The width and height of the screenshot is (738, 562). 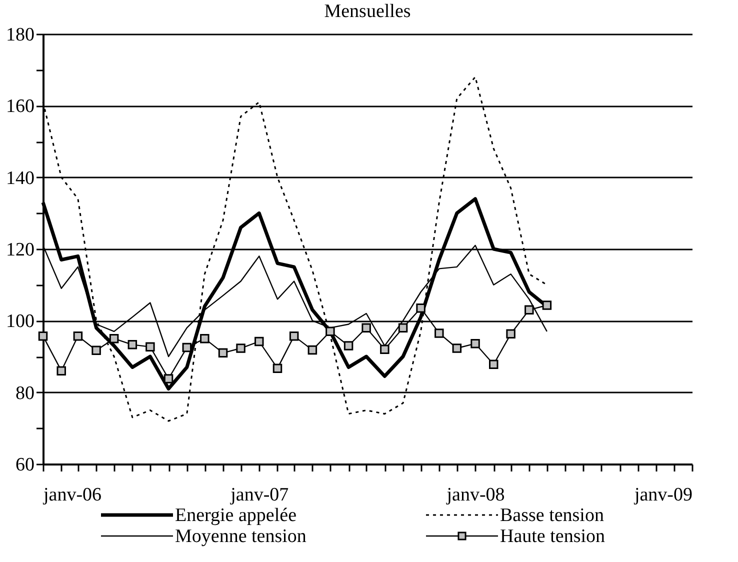 What do you see at coordinates (25, 465) in the screenshot?
I see `y-tick-label: 60` at bounding box center [25, 465].